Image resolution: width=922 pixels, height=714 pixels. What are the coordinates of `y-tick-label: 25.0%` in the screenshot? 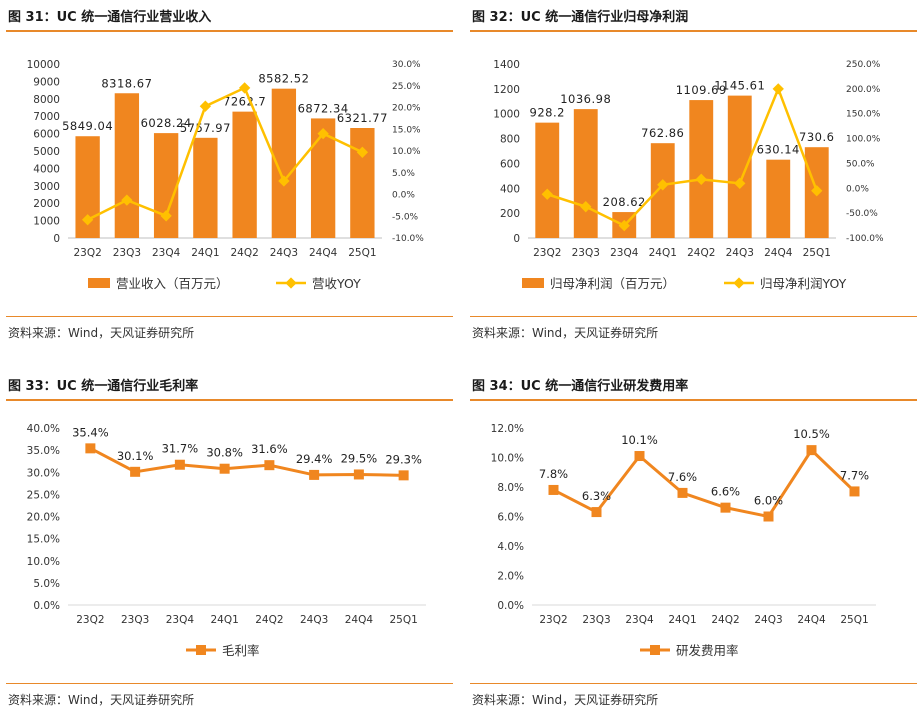 It's located at (43, 495).